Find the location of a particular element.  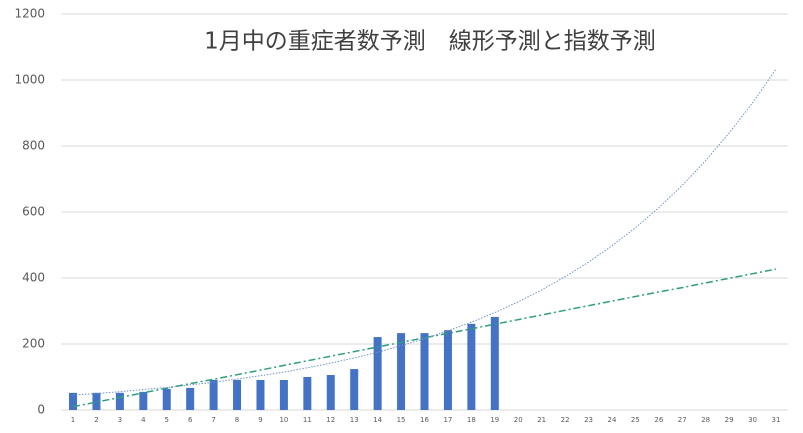

y-tick-label: 400 is located at coordinates (33, 278).